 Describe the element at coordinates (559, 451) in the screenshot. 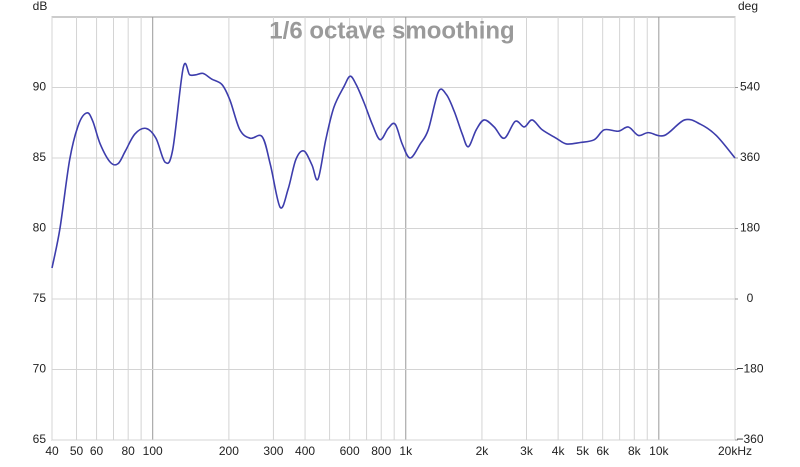

I see `x-tick-label: 4k` at that location.